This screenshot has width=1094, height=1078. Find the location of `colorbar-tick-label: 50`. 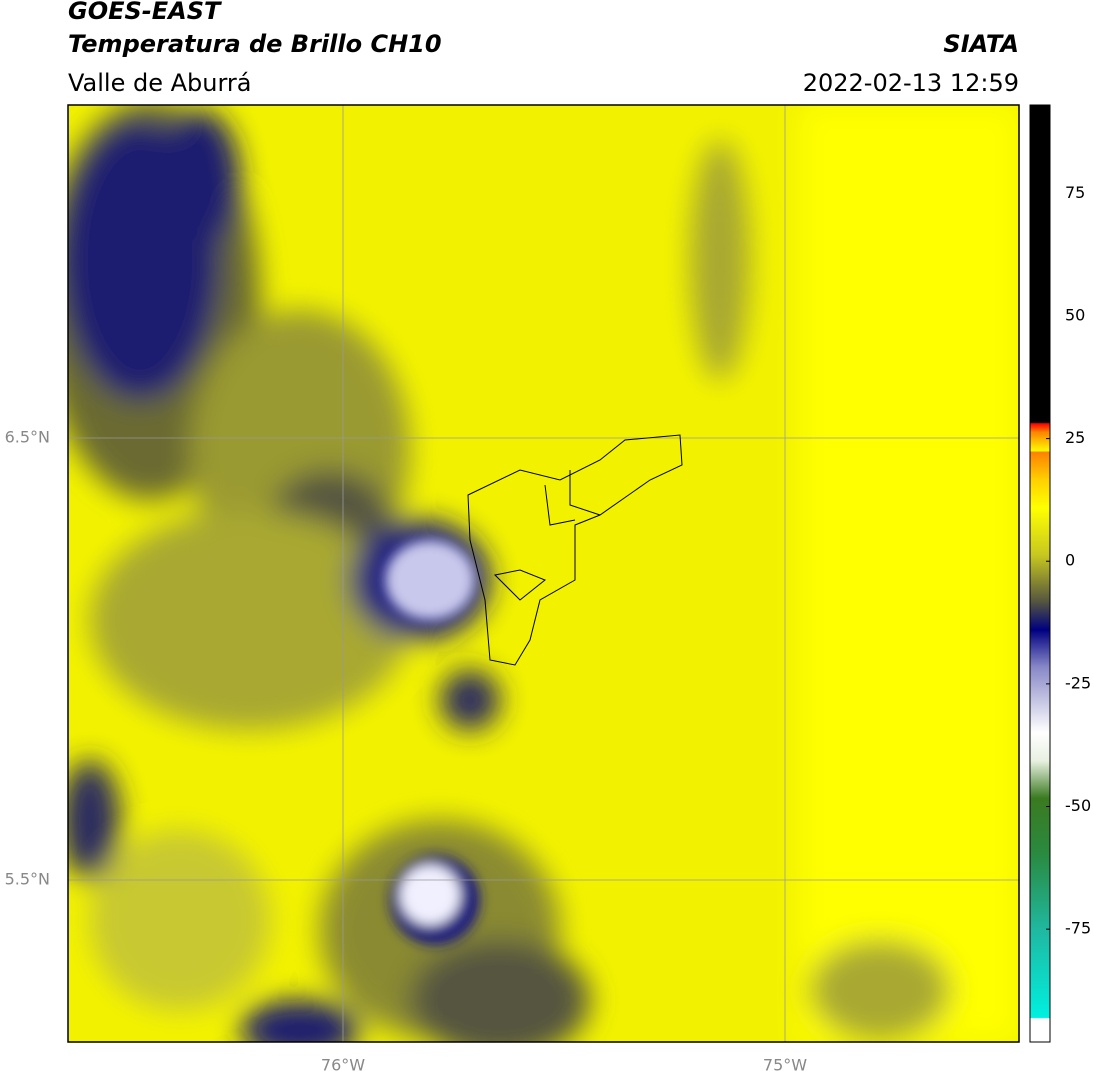

colorbar-tick-label: 50 is located at coordinates (1075, 314).